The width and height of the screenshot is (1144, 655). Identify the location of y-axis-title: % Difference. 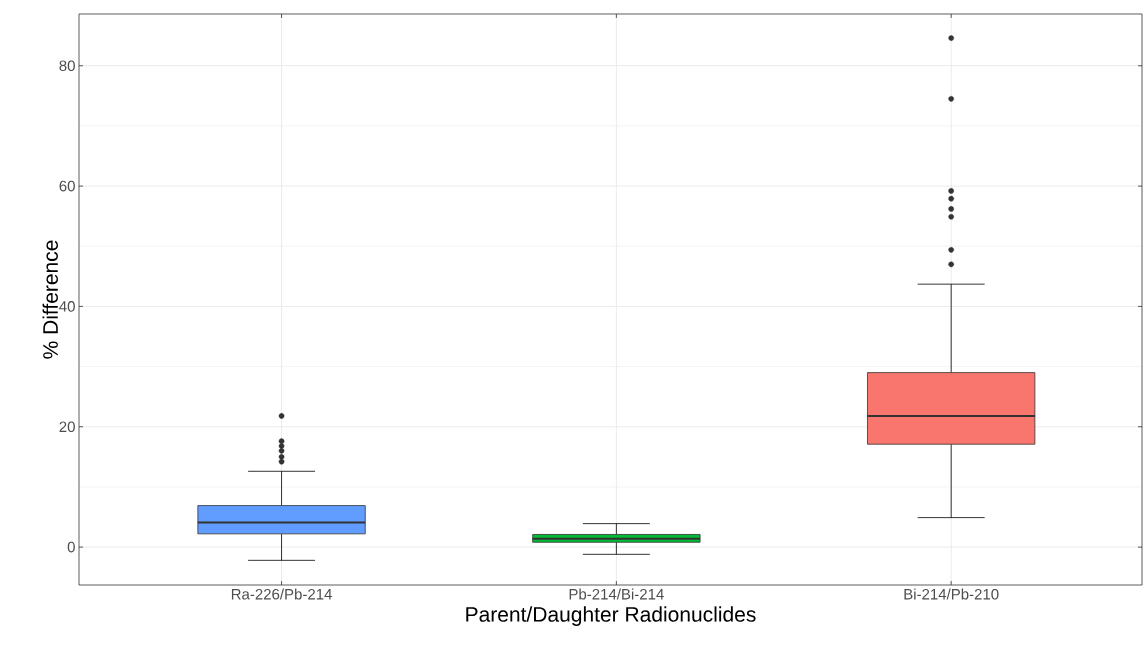
(50, 299).